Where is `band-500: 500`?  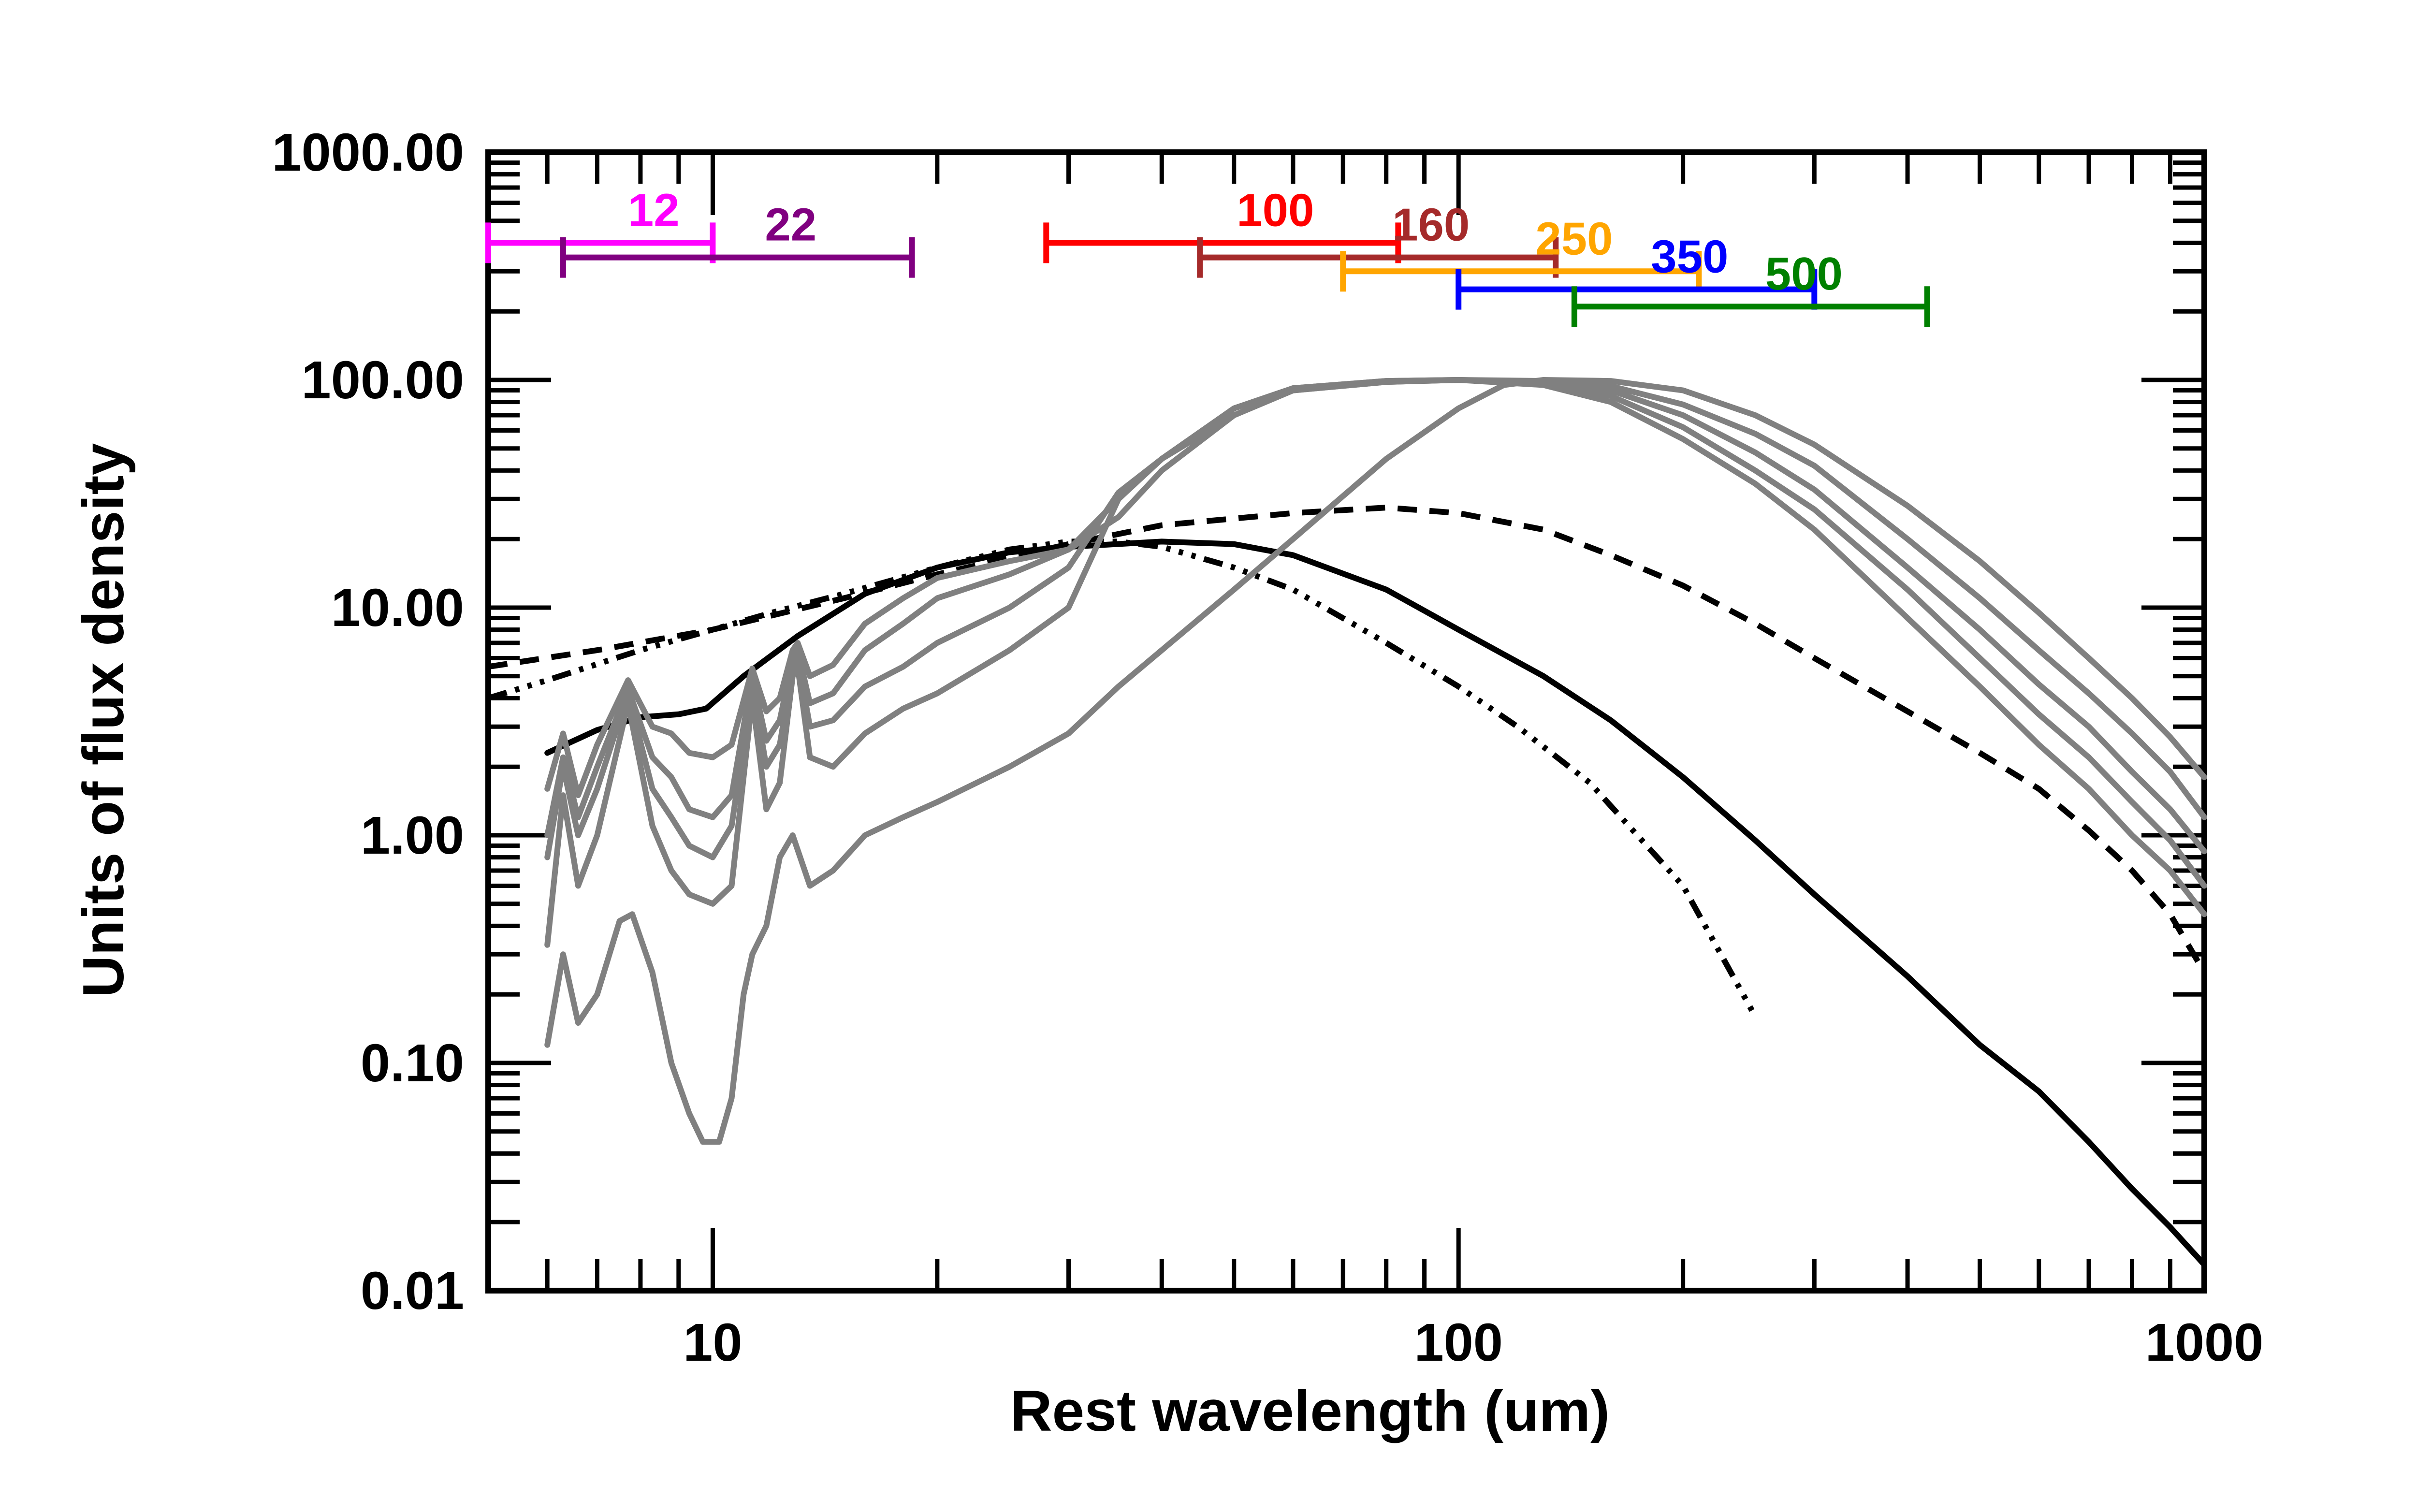
band-500: 500 is located at coordinates (1750, 287).